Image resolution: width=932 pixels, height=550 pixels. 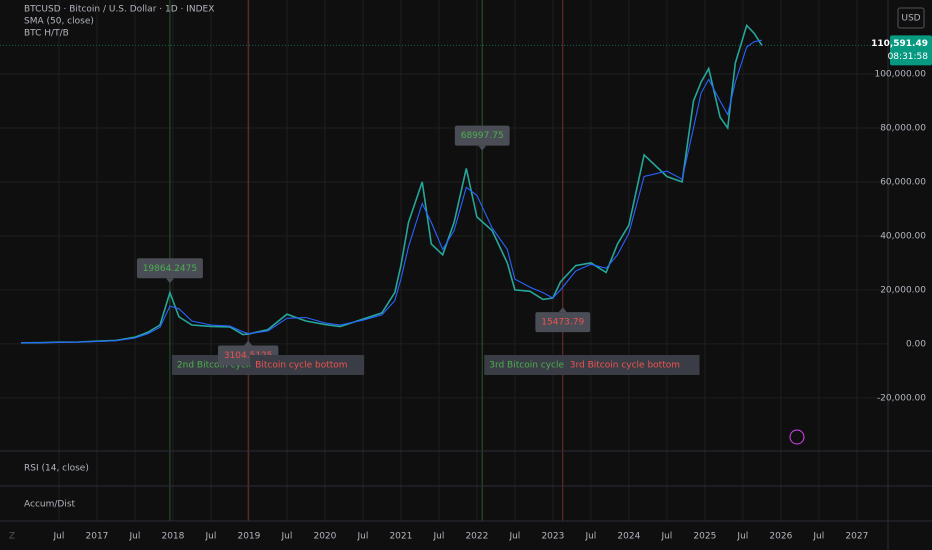 What do you see at coordinates (12, 537) in the screenshot?
I see `logo: Z` at bounding box center [12, 537].